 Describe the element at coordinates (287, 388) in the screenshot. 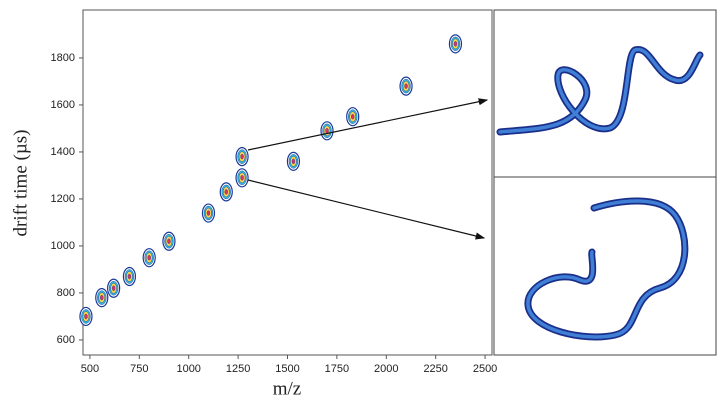

I see `x-axis-label: m/z` at that location.